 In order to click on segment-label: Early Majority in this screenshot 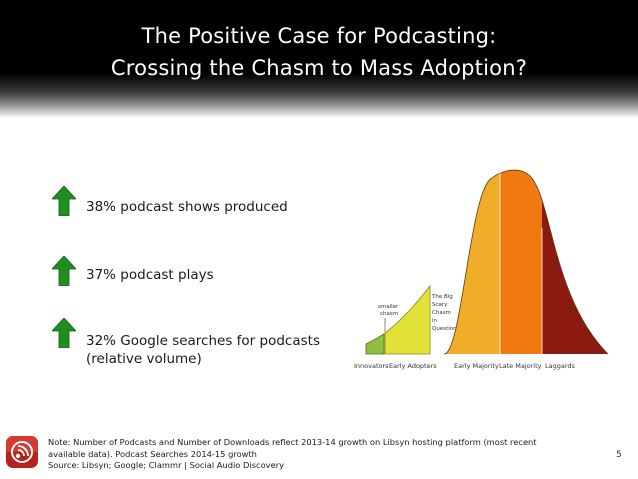, I will do `click(476, 366)`.